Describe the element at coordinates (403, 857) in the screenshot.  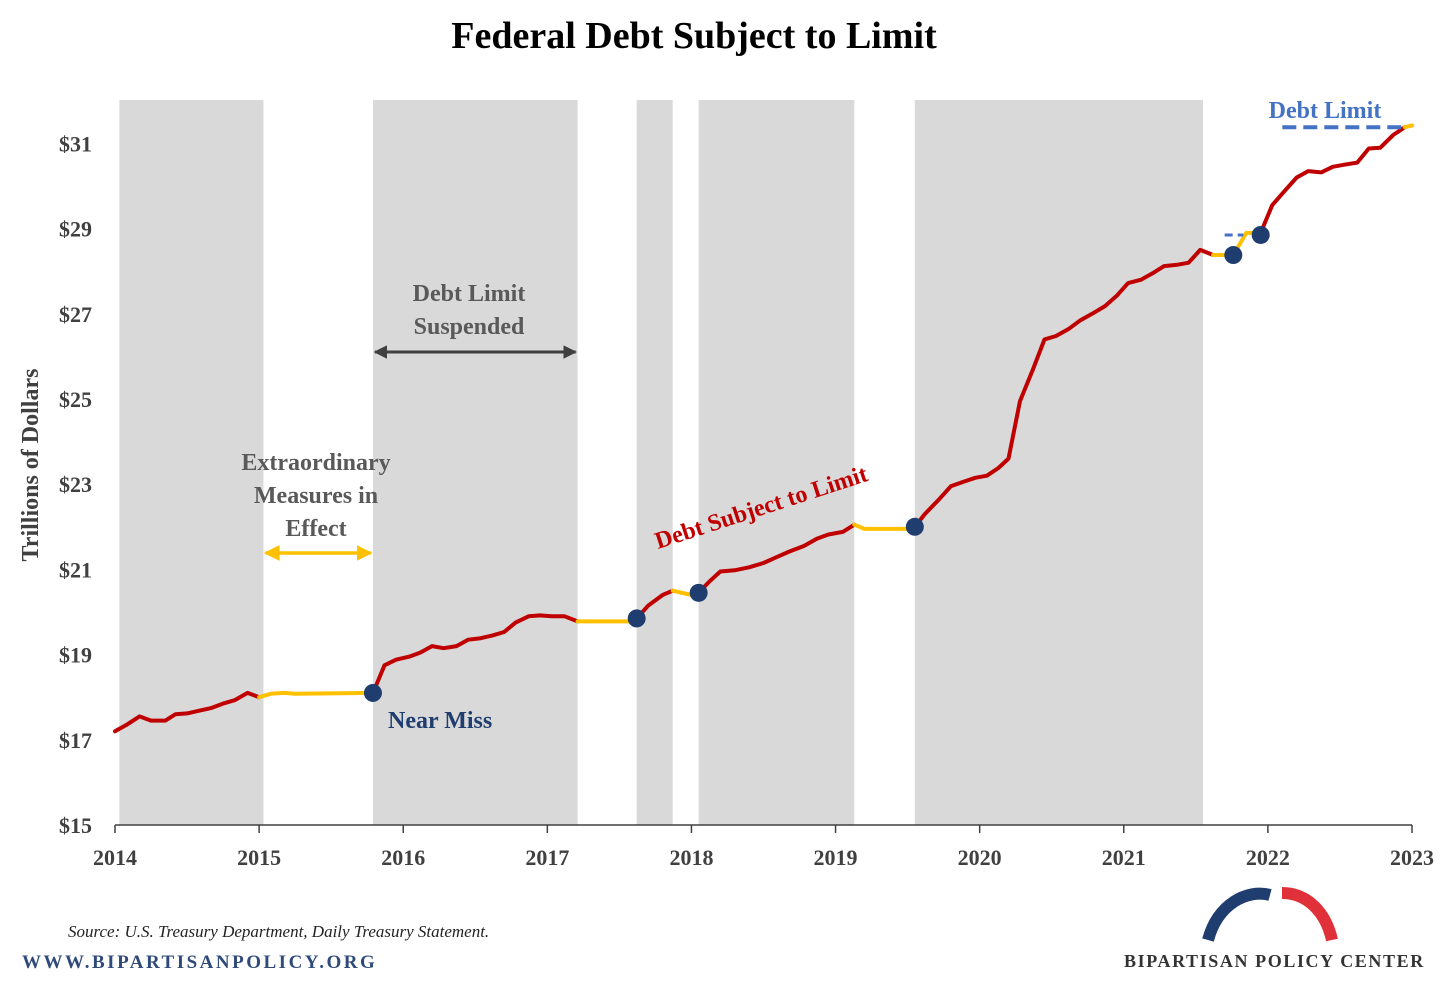
I see `x-tick-label: 2016` at that location.